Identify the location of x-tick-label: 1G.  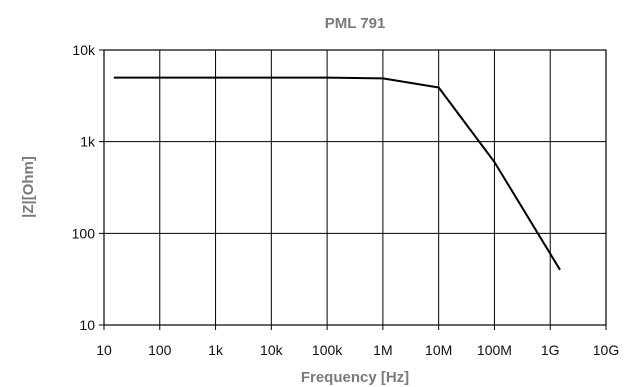
(550, 350).